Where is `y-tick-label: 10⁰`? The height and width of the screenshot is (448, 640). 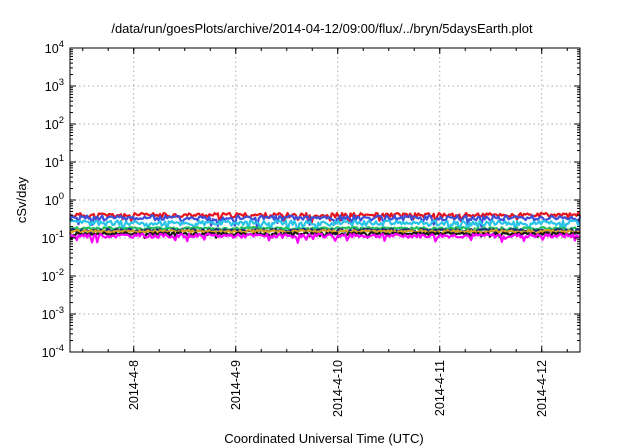
y-tick-label: 10⁰ is located at coordinates (54, 199).